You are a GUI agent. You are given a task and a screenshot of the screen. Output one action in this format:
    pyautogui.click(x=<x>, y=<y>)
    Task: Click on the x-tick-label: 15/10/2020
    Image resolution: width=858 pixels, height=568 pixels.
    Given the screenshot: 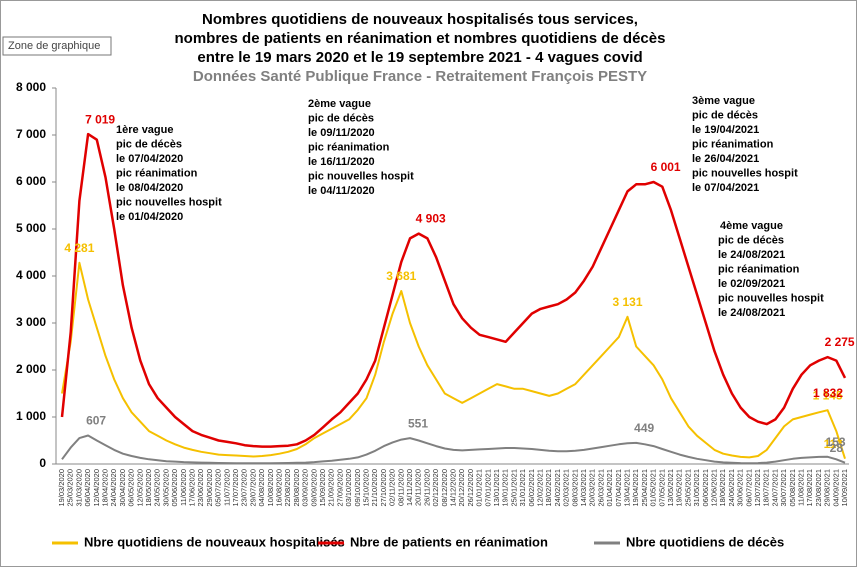 What is the action you would take?
    pyautogui.click(x=365, y=488)
    